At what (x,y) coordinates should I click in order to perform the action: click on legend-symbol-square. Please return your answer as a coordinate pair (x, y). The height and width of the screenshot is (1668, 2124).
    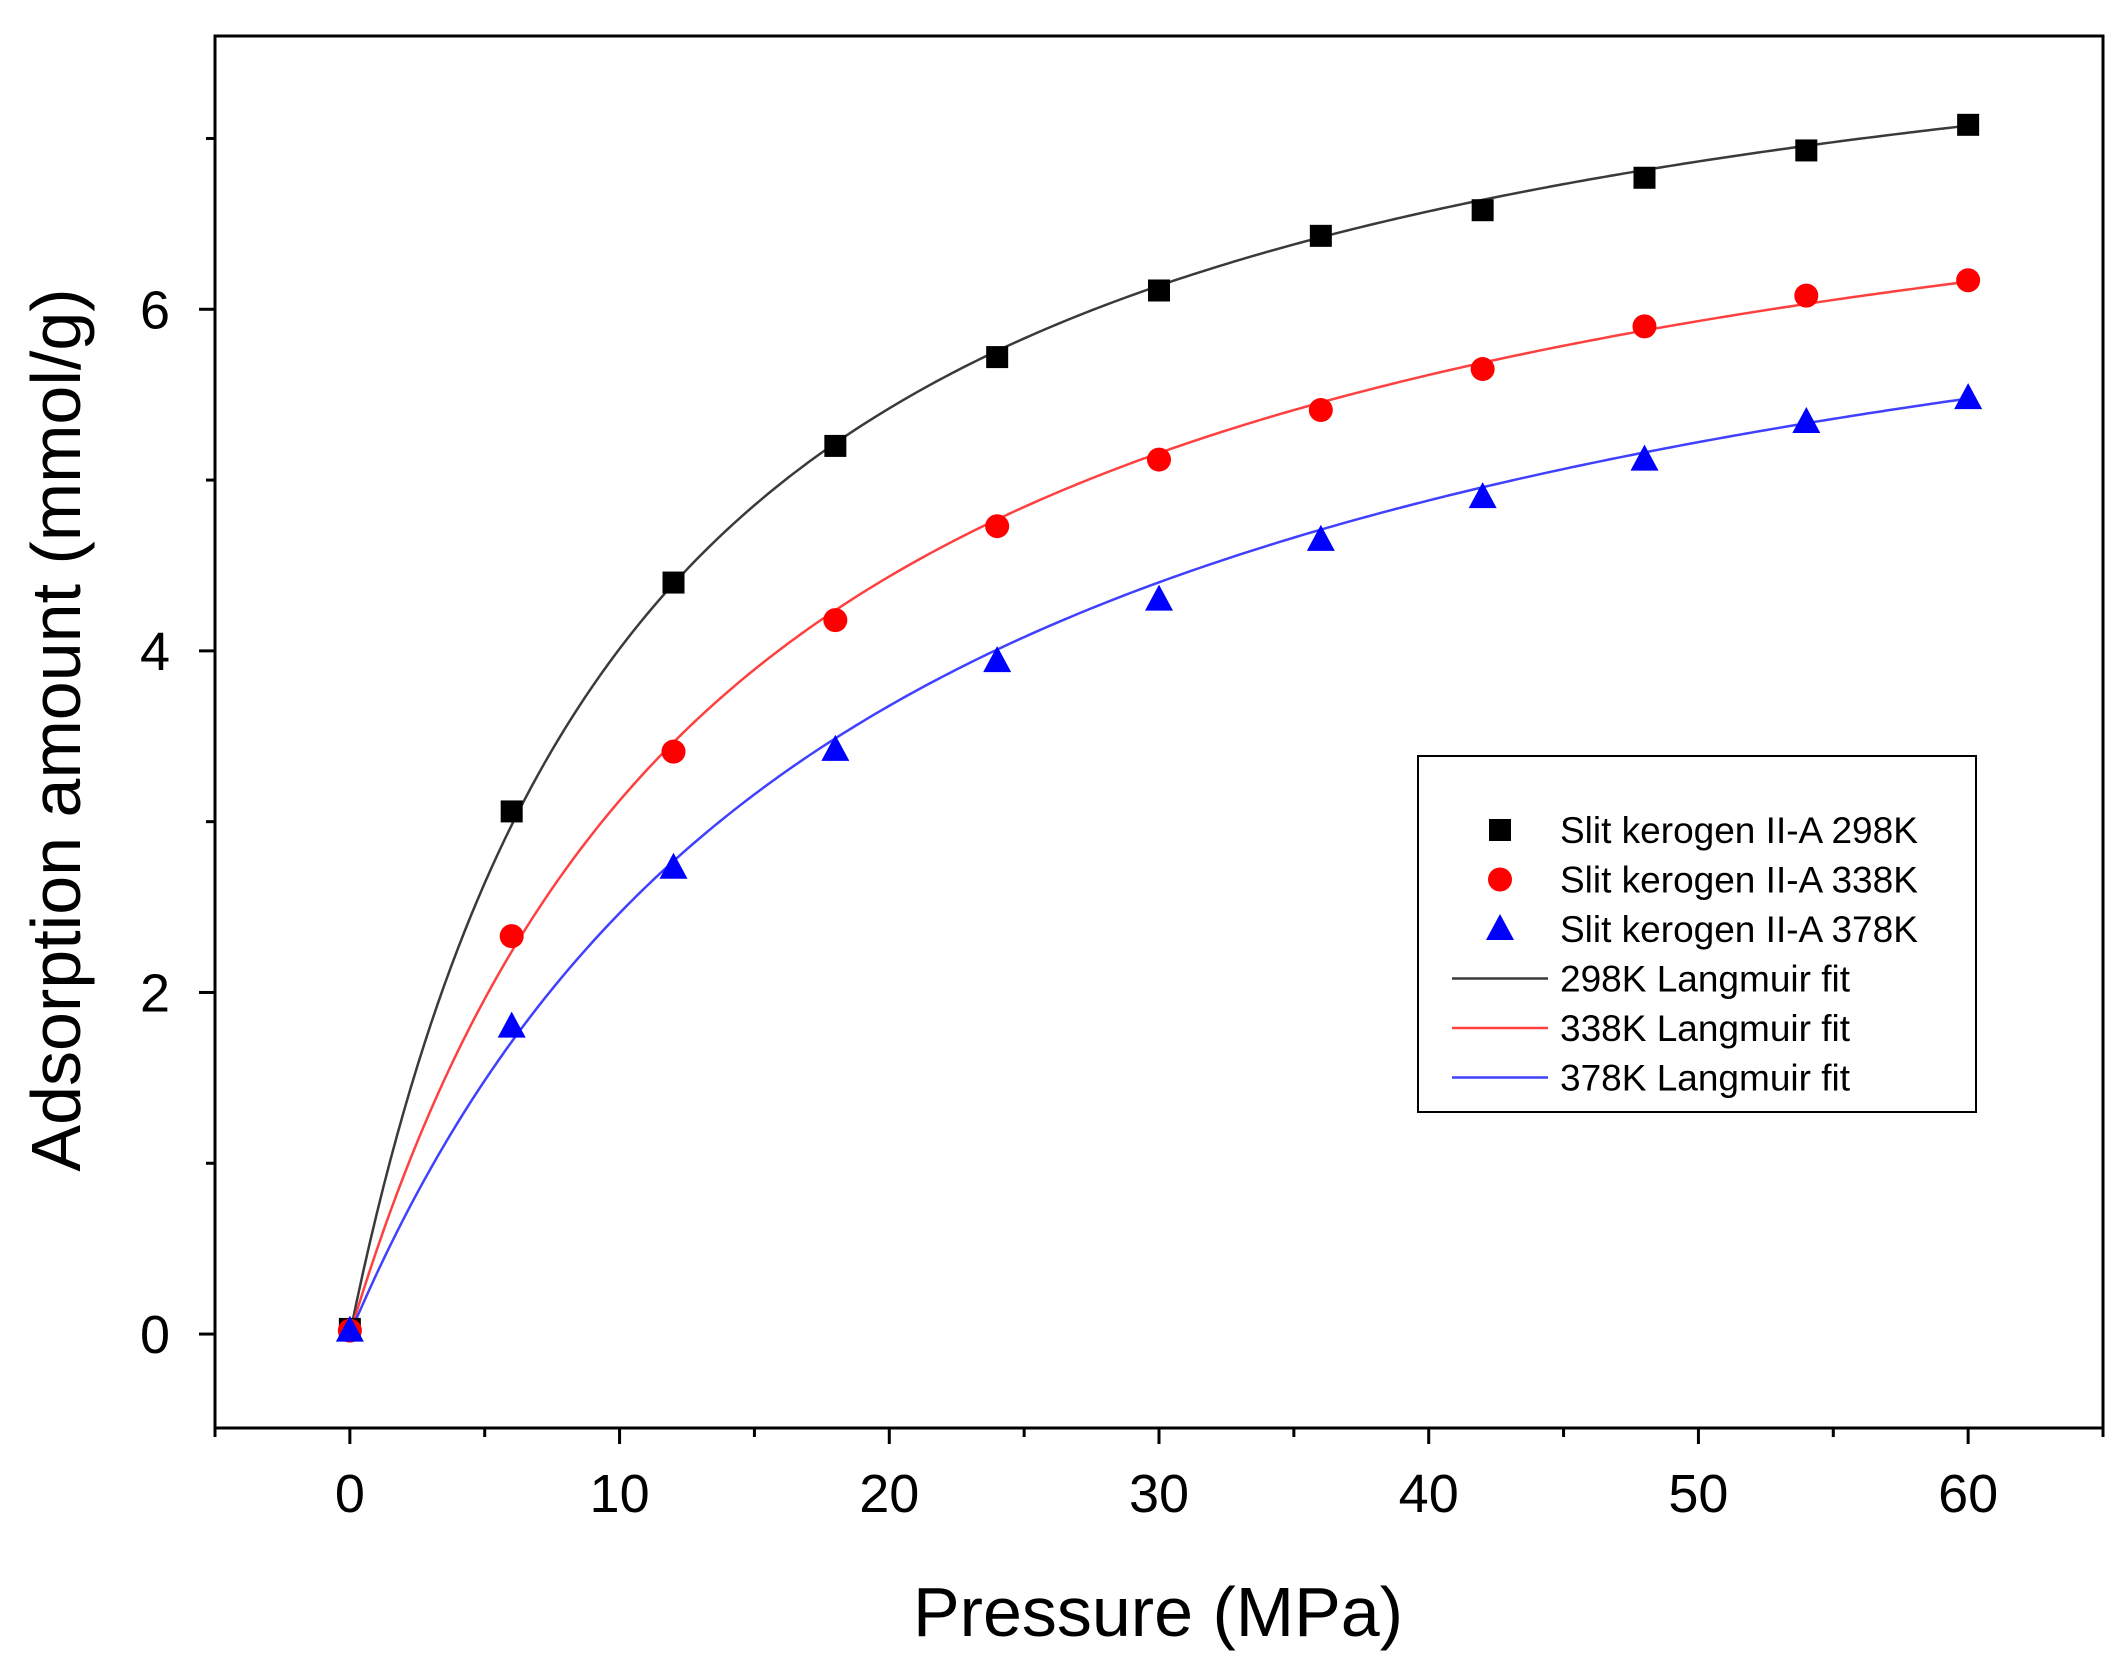
    Looking at the image, I should click on (1500, 830).